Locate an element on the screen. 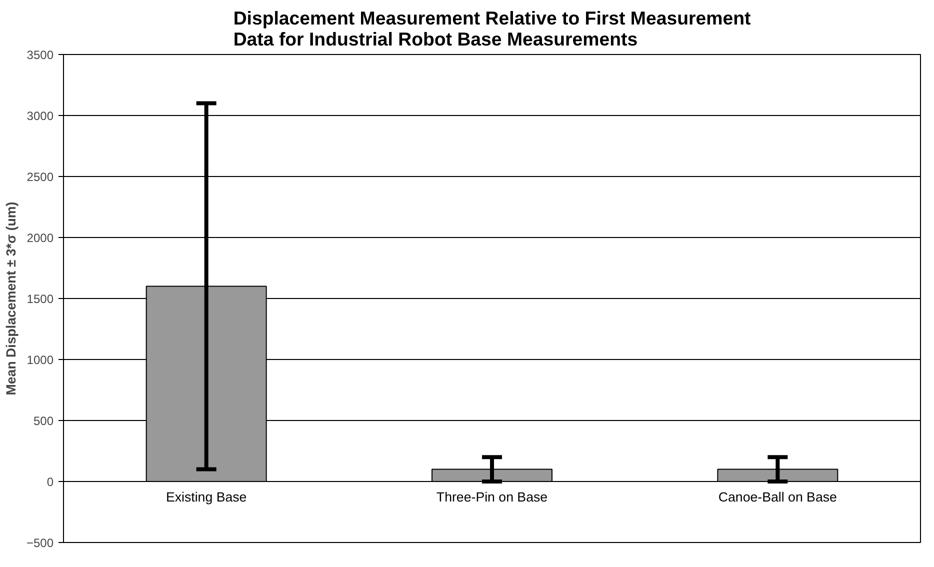 This screenshot has height=567, width=934. y-tick-label: 0 is located at coordinates (50, 482).